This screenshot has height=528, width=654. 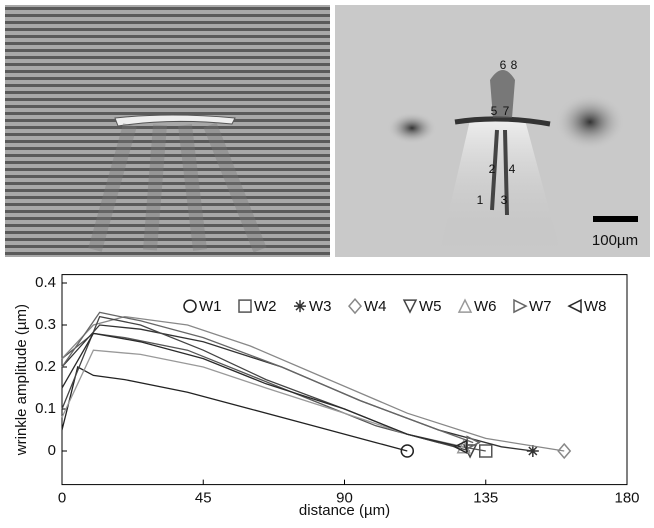 What do you see at coordinates (514, 65) in the screenshot?
I see `region-label: 8` at bounding box center [514, 65].